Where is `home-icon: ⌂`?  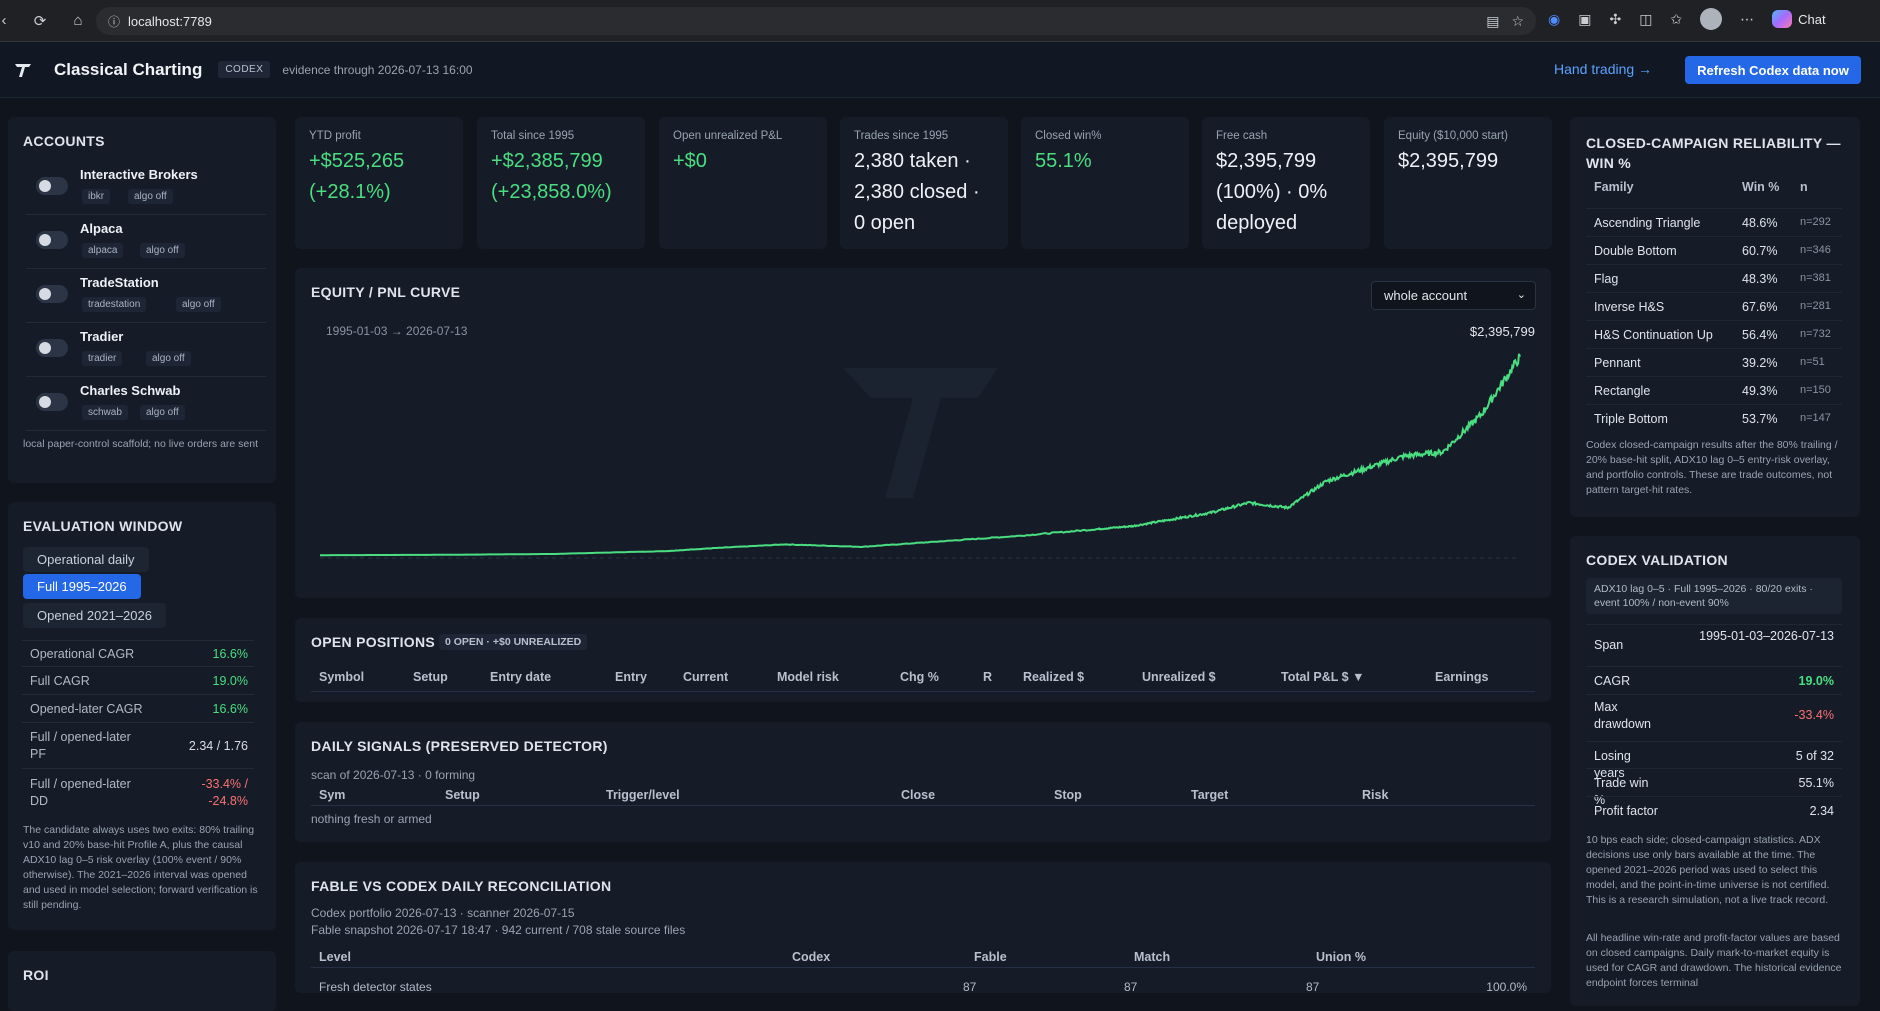
home-icon: ⌂ is located at coordinates (78, 20).